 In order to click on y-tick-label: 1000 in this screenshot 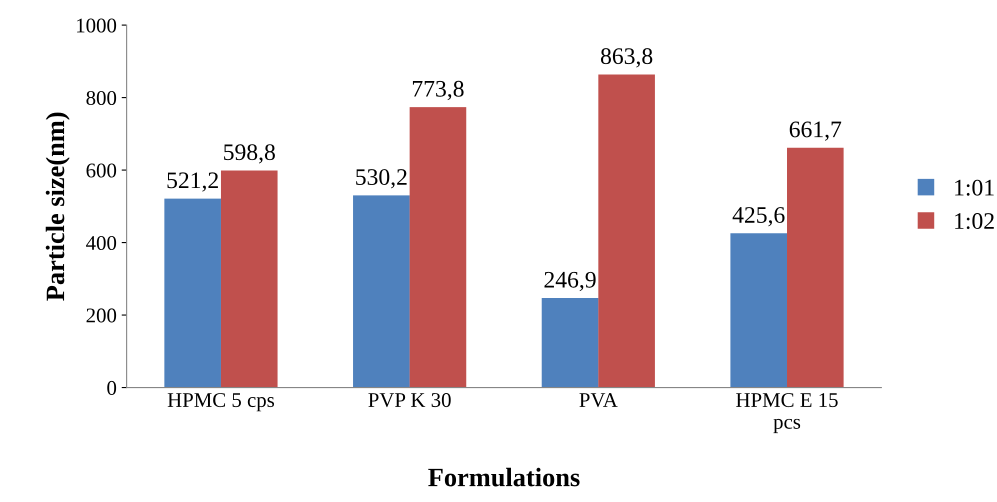, I will do `click(96, 25)`.